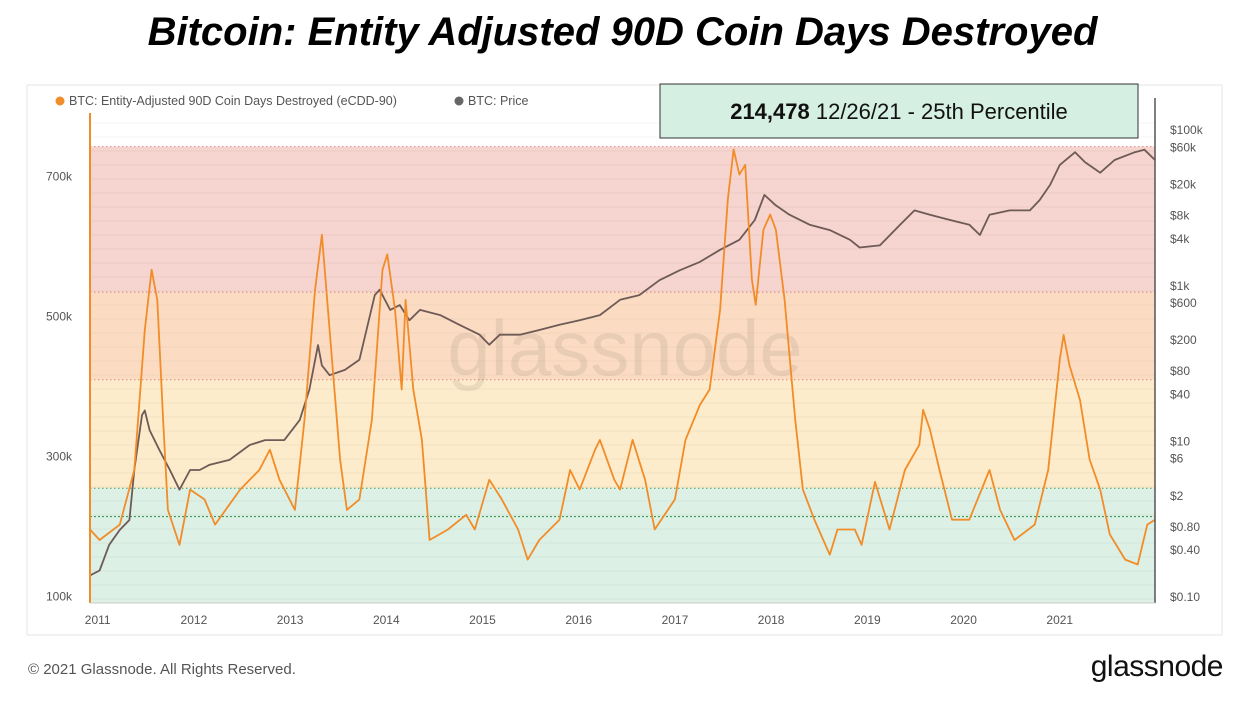 The height and width of the screenshot is (704, 1245). What do you see at coordinates (1187, 130) in the screenshot?
I see `y-right-tick-label: $100k` at bounding box center [1187, 130].